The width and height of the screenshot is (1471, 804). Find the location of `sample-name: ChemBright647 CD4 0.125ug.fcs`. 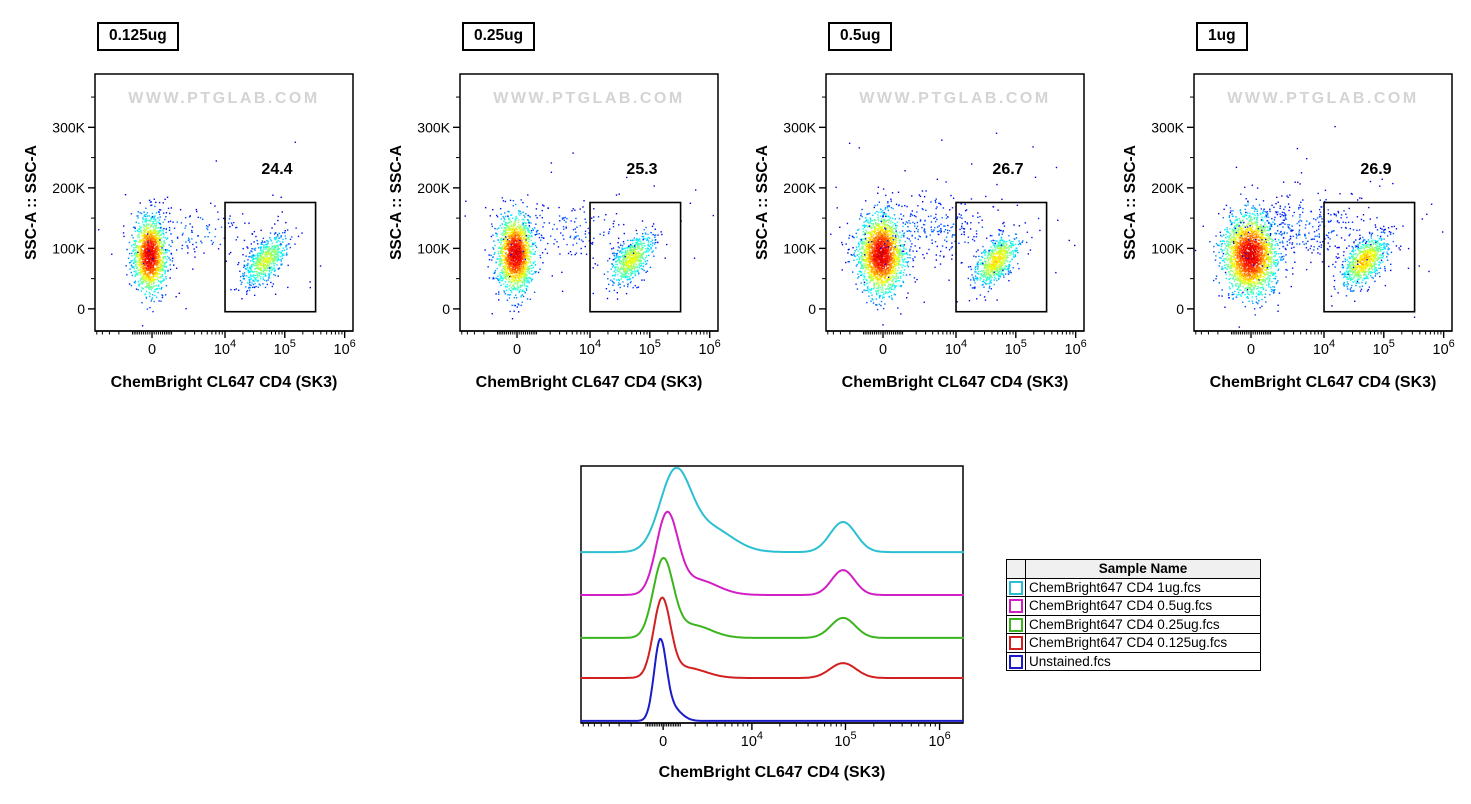

sample-name: ChemBright647 CD4 0.125ug.fcs is located at coordinates (1143, 643).